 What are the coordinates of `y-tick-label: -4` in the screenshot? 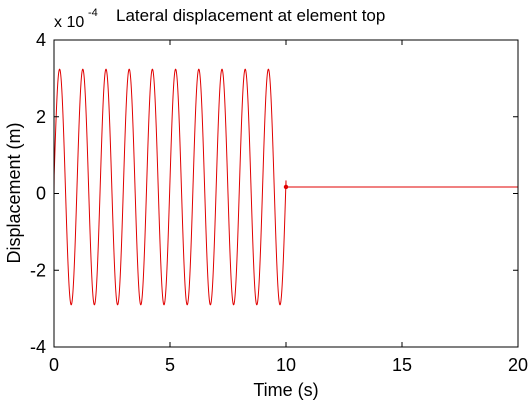 It's located at (38, 347).